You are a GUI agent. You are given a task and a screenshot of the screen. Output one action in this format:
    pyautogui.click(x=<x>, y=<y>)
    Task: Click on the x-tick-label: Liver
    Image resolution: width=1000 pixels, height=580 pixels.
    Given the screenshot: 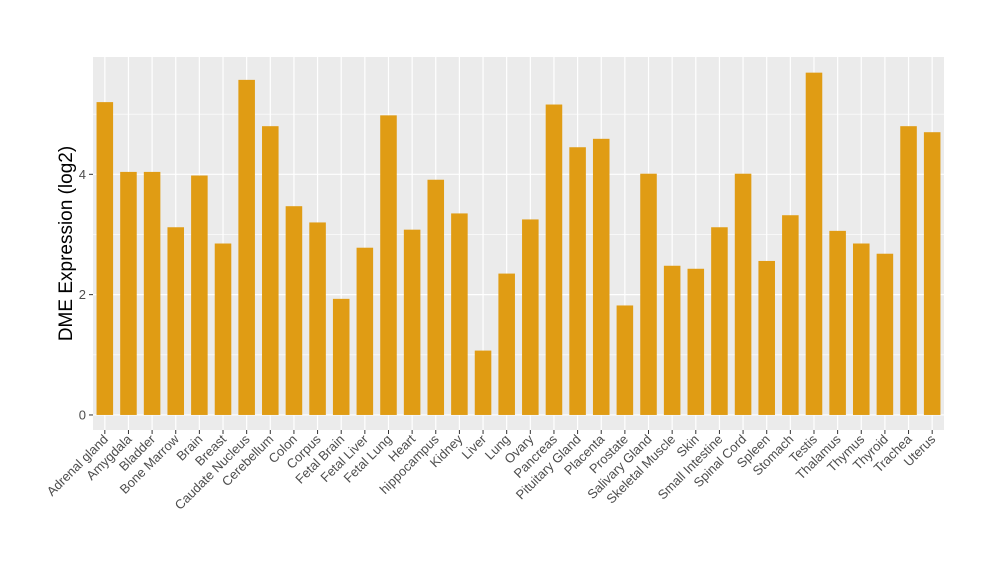 What is the action you would take?
    pyautogui.click(x=474, y=446)
    